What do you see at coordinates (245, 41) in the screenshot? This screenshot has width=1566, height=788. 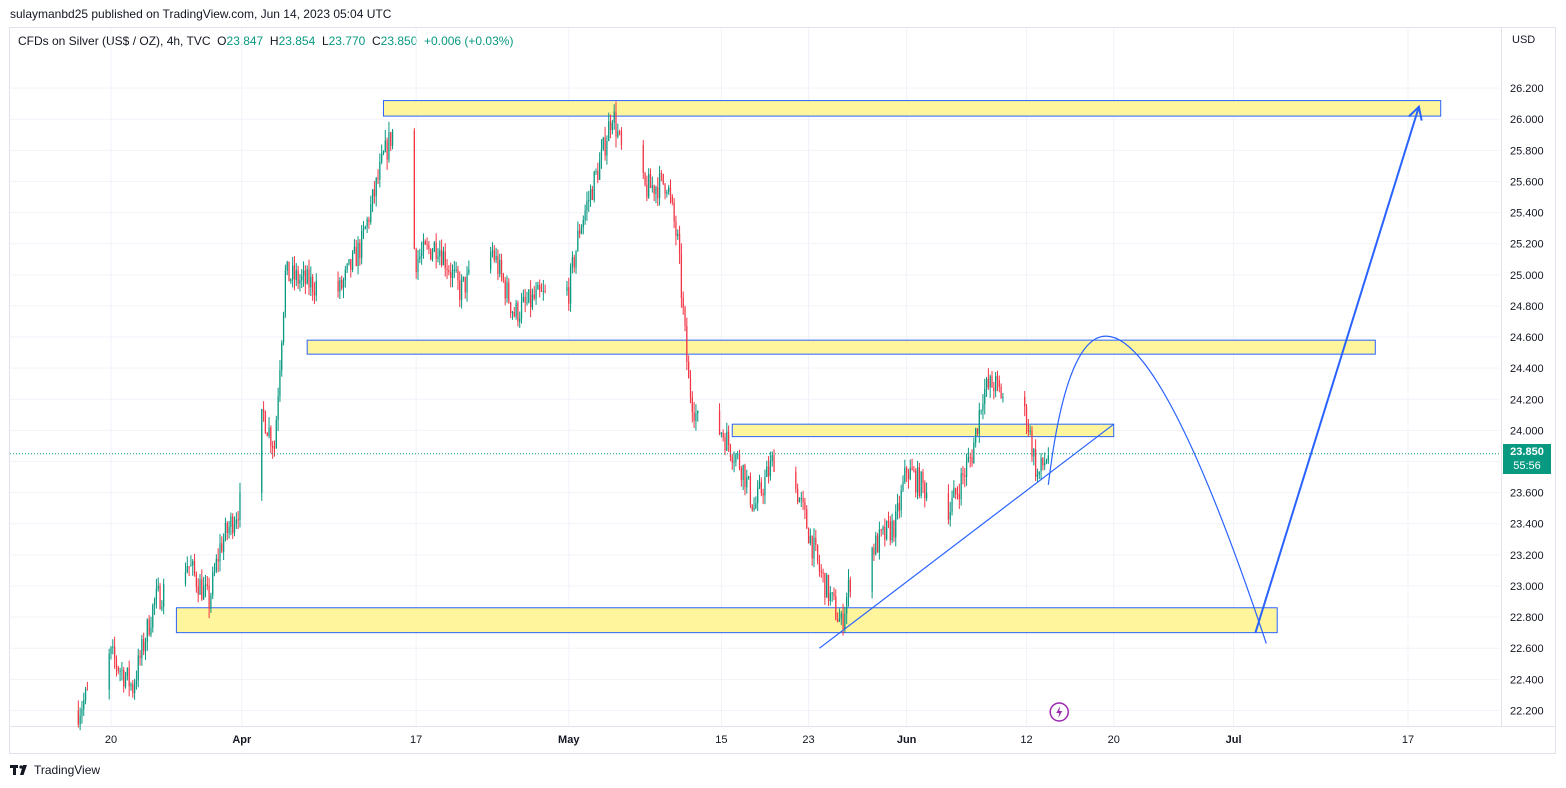 I see `open-value: 23.847` at bounding box center [245, 41].